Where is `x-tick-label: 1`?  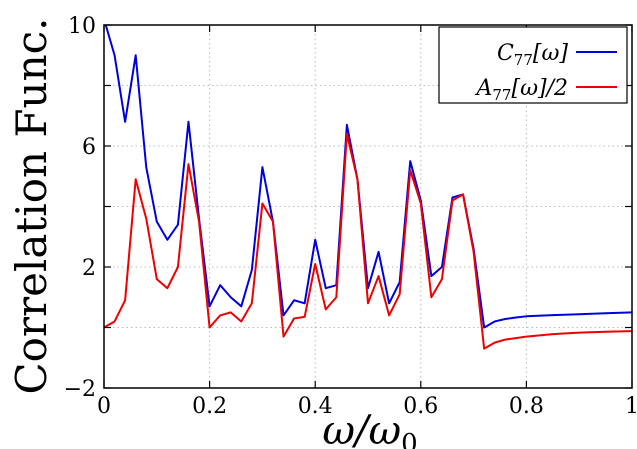 x-tick-label: 1 is located at coordinates (631, 406).